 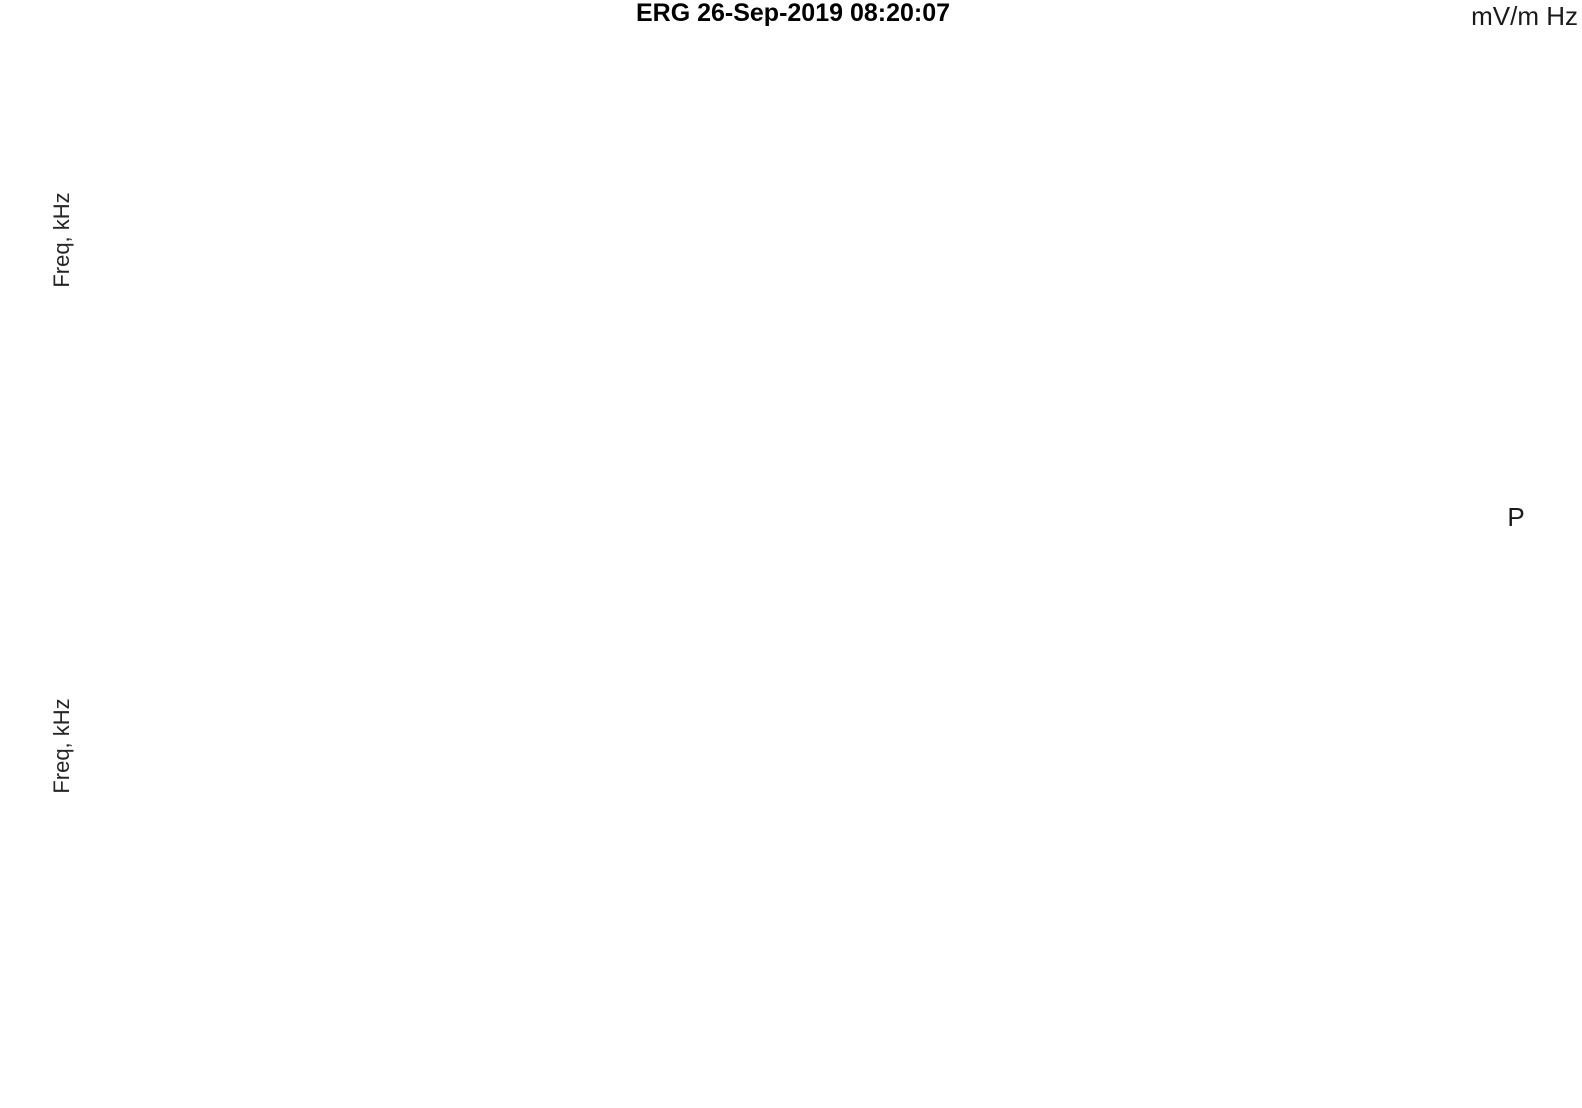 I want to click on freq-axis-label-bottom: Freq, kHz, so click(x=61, y=746).